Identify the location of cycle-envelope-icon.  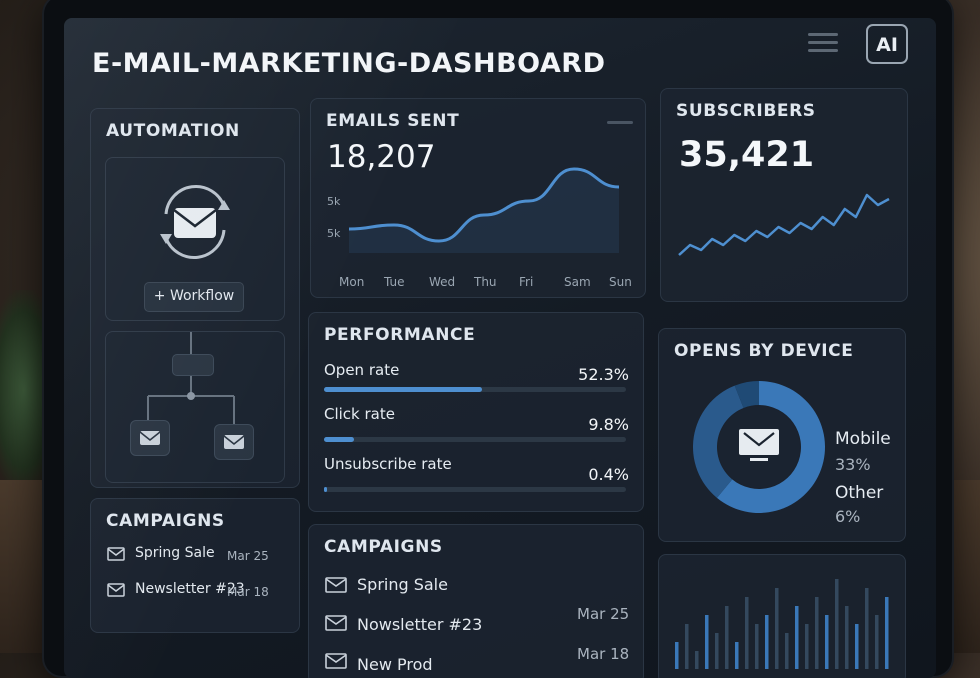
(195, 222).